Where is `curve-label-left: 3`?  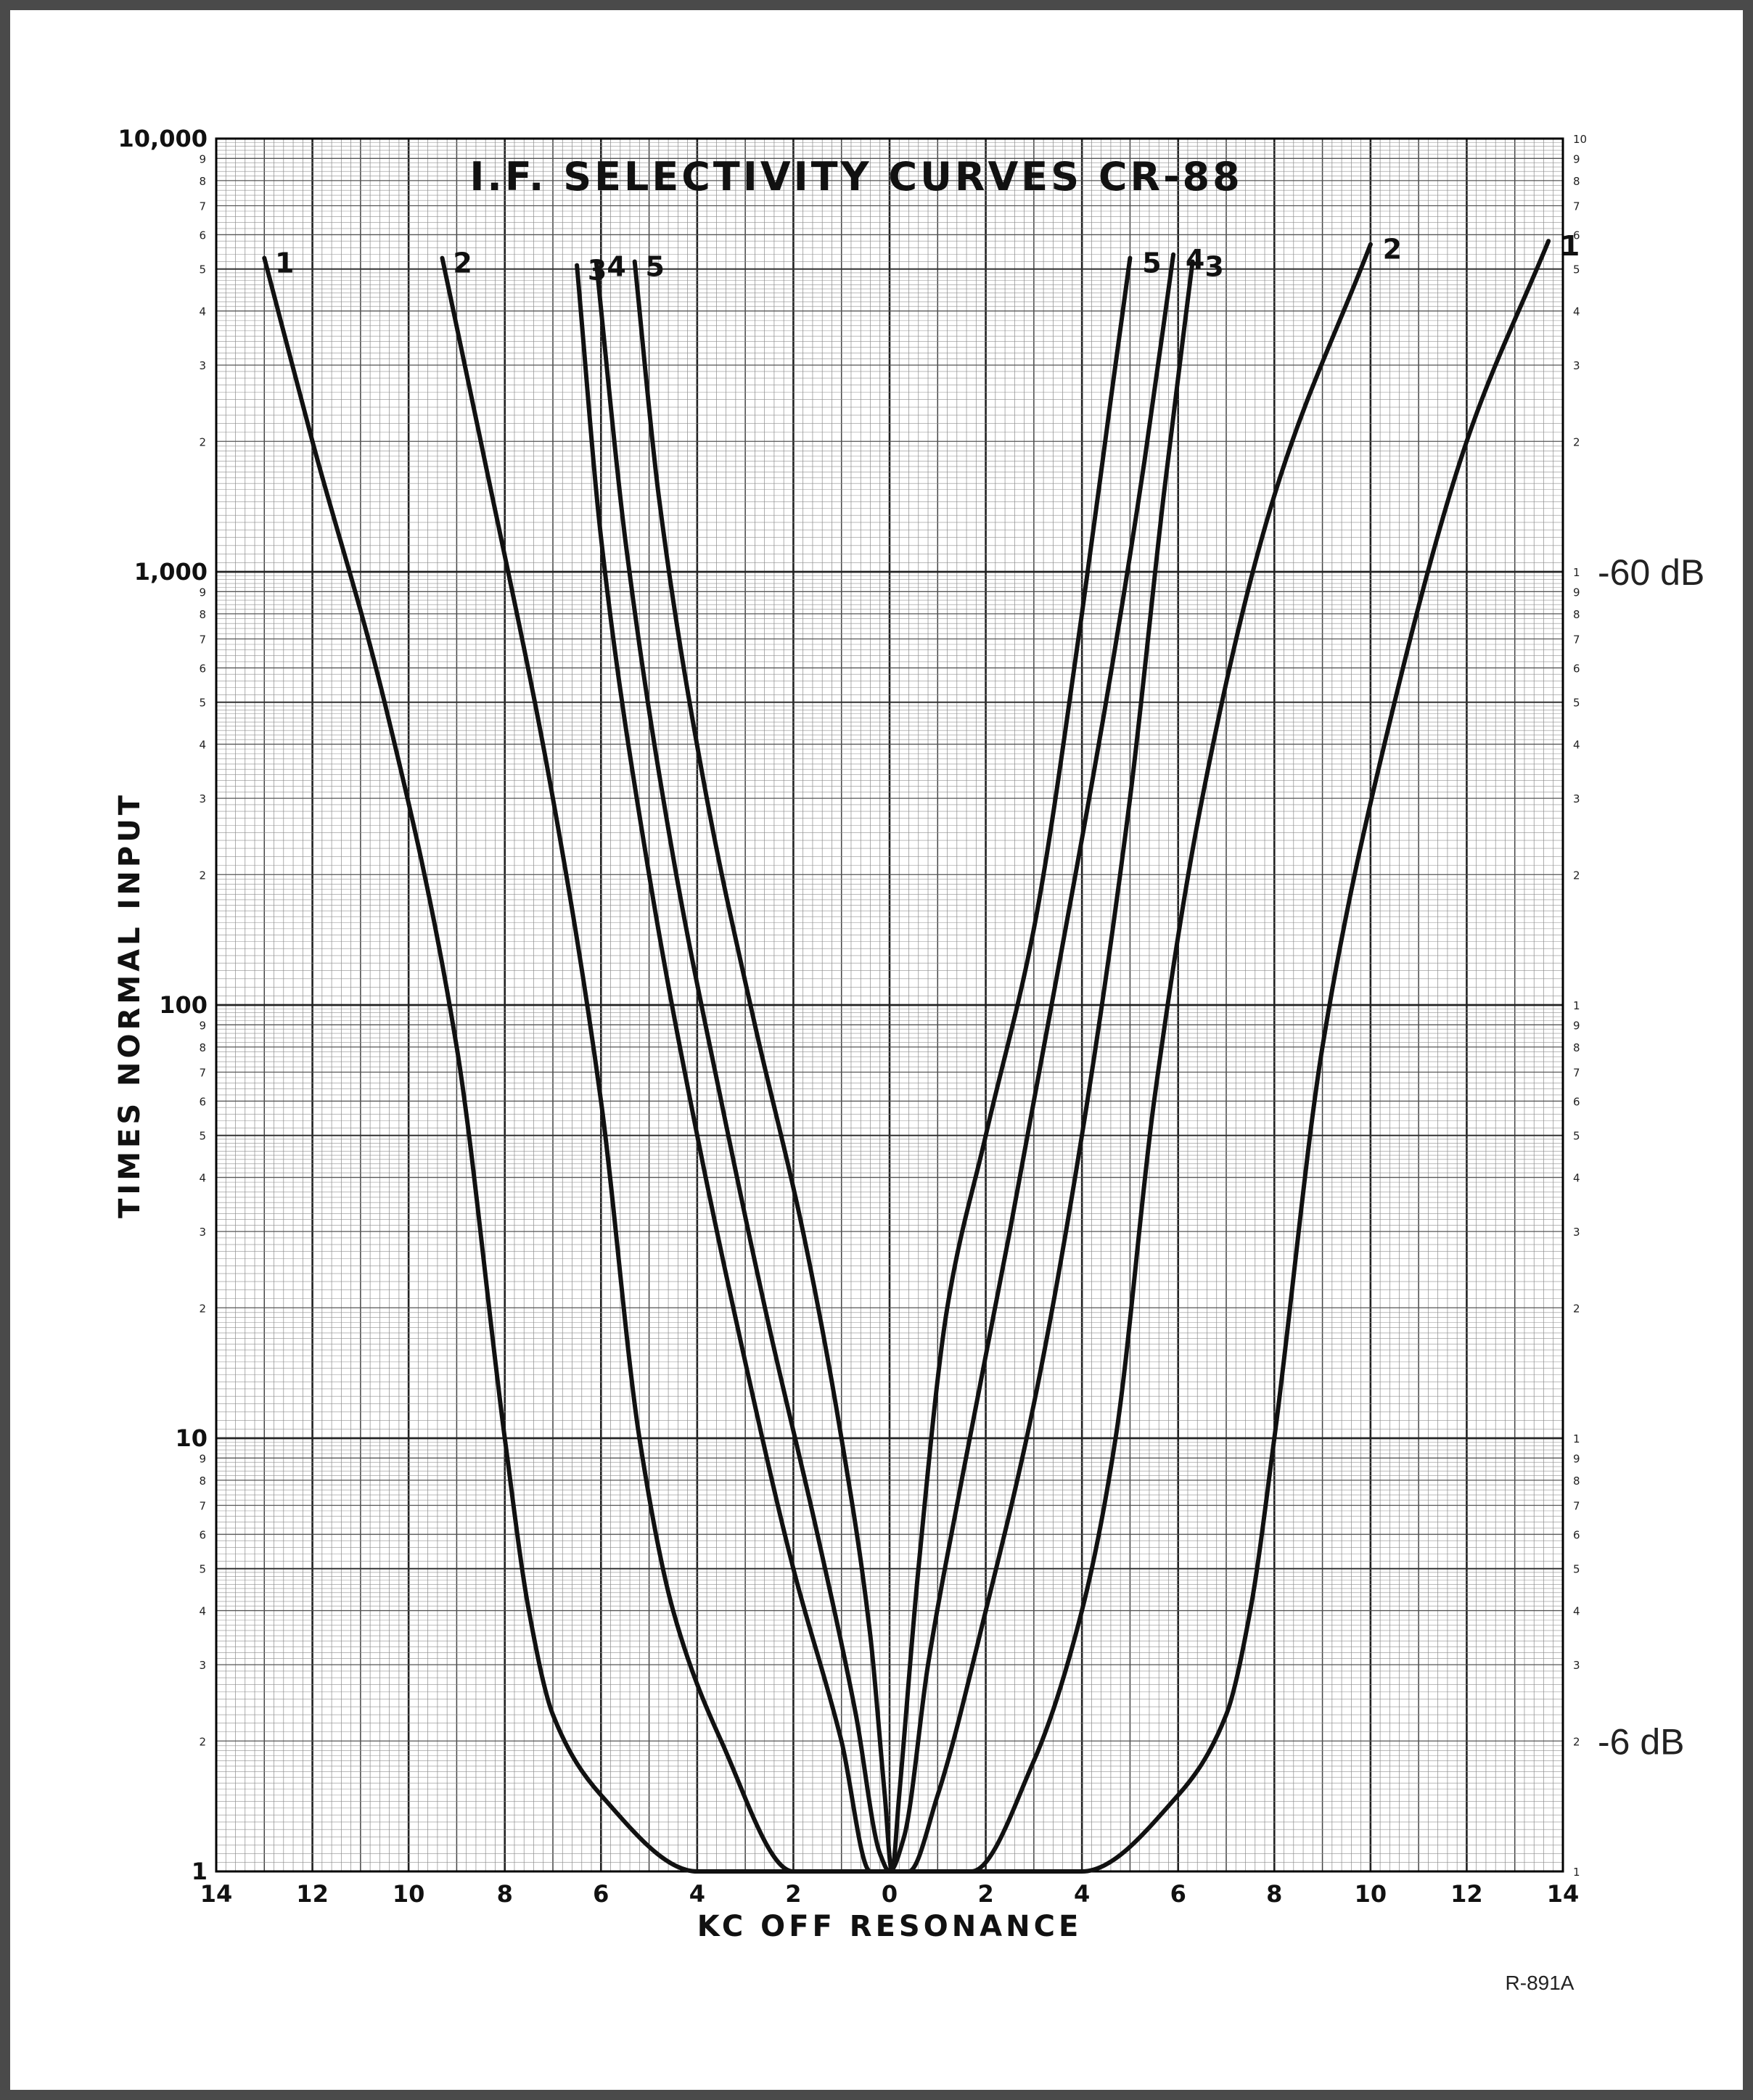 curve-label-left: 3 is located at coordinates (597, 271).